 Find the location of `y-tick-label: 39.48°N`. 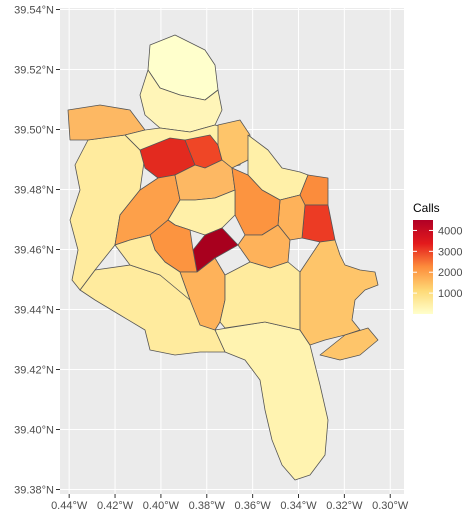

y-tick-label: 39.48°N is located at coordinates (34, 191).